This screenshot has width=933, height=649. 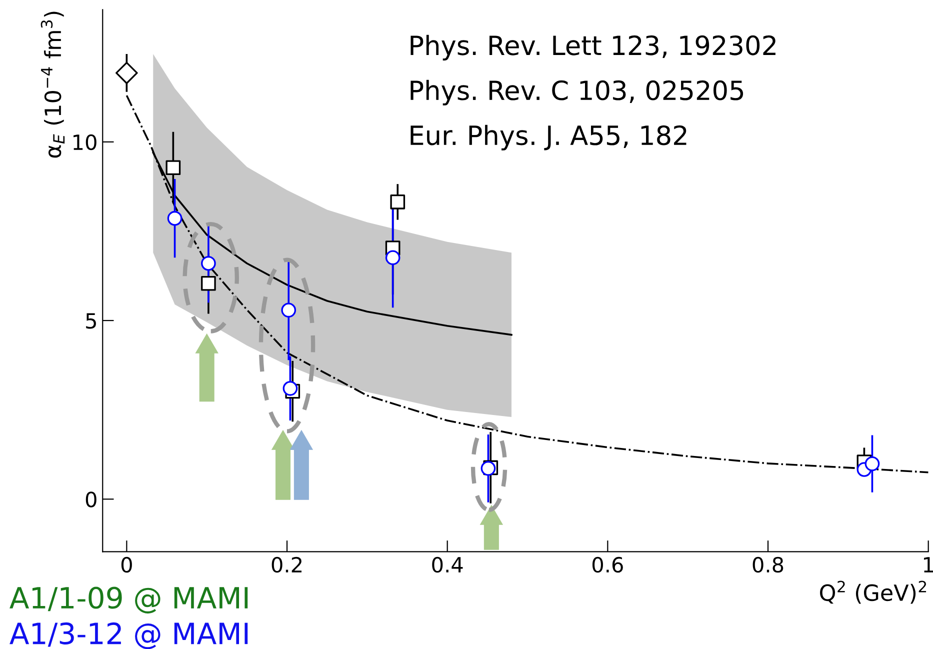 What do you see at coordinates (85, 142) in the screenshot?
I see `y-tick-label: 10` at bounding box center [85, 142].